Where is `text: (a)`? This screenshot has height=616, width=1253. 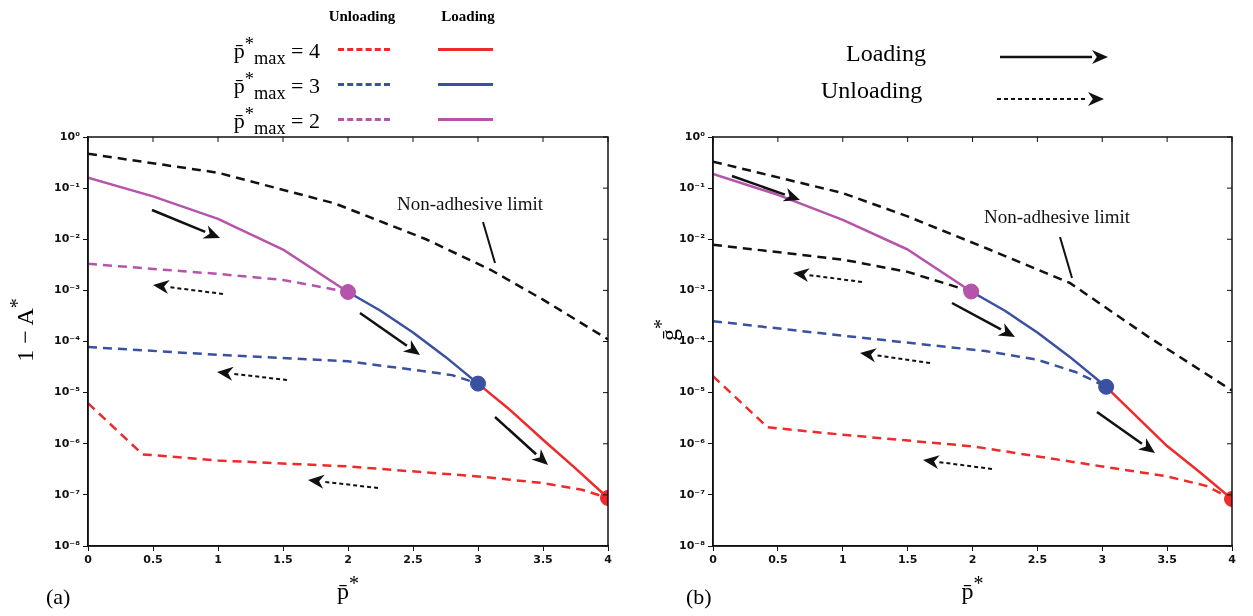 text: (a) is located at coordinates (58, 597).